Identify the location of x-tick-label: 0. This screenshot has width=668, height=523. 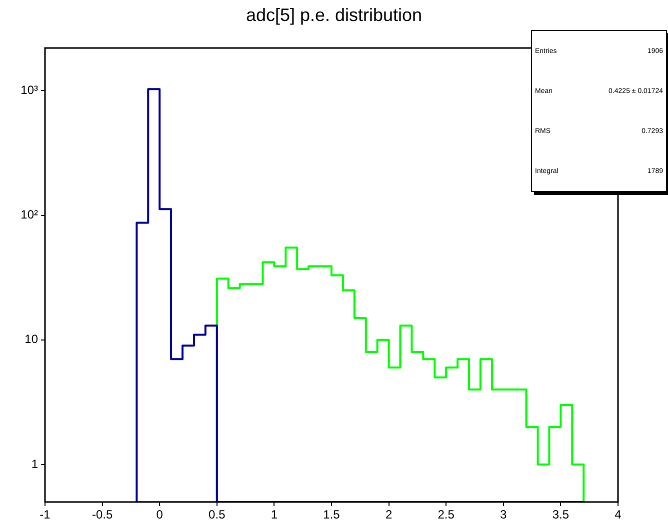
(160, 515).